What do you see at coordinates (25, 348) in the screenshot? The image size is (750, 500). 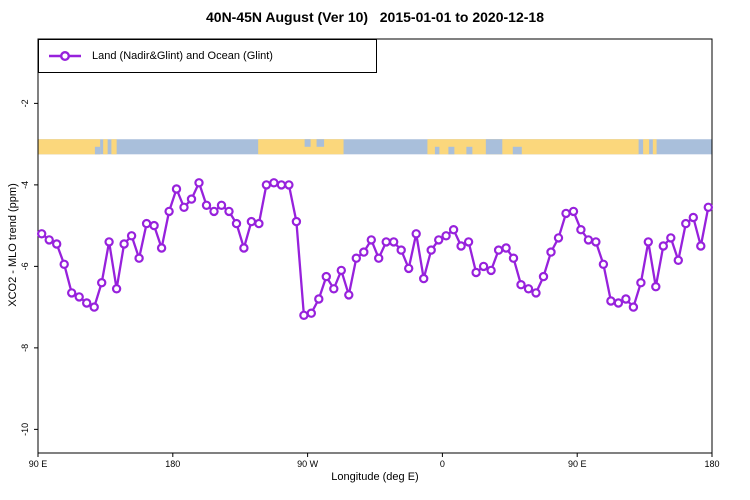 I see `y-tick-label: -8` at bounding box center [25, 348].